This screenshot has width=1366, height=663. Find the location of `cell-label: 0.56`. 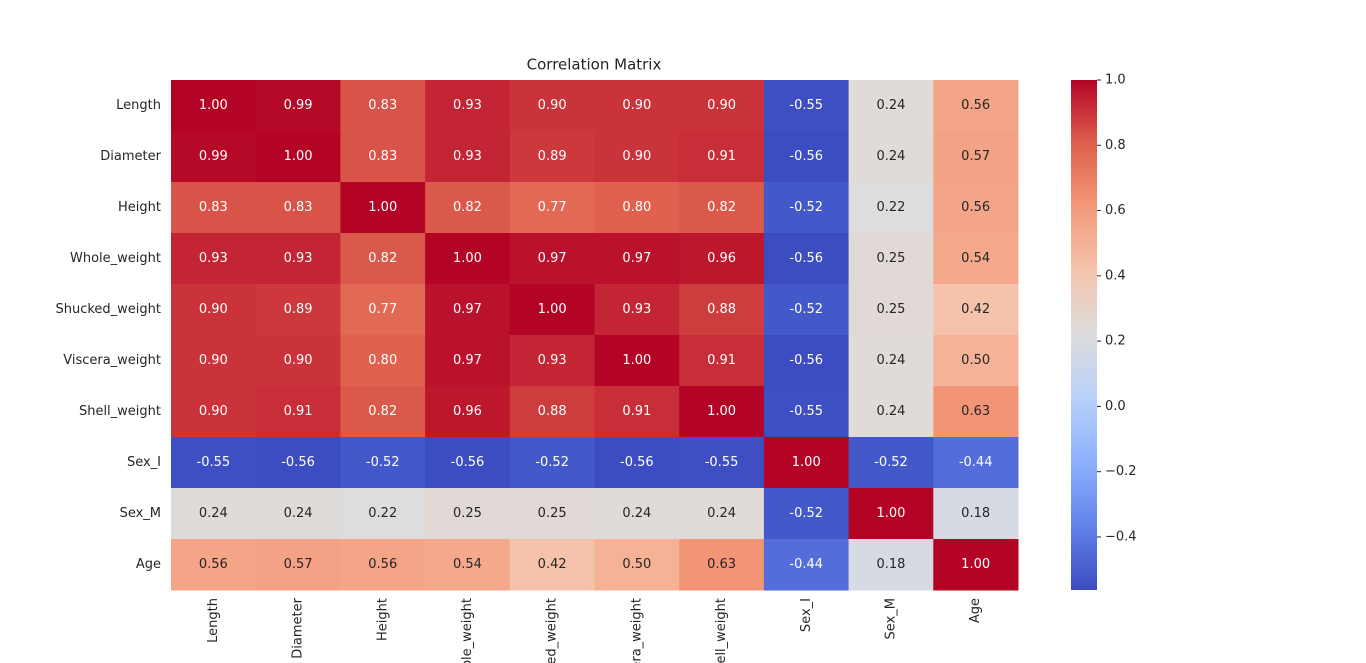

cell-label: 0.56 is located at coordinates (975, 105).